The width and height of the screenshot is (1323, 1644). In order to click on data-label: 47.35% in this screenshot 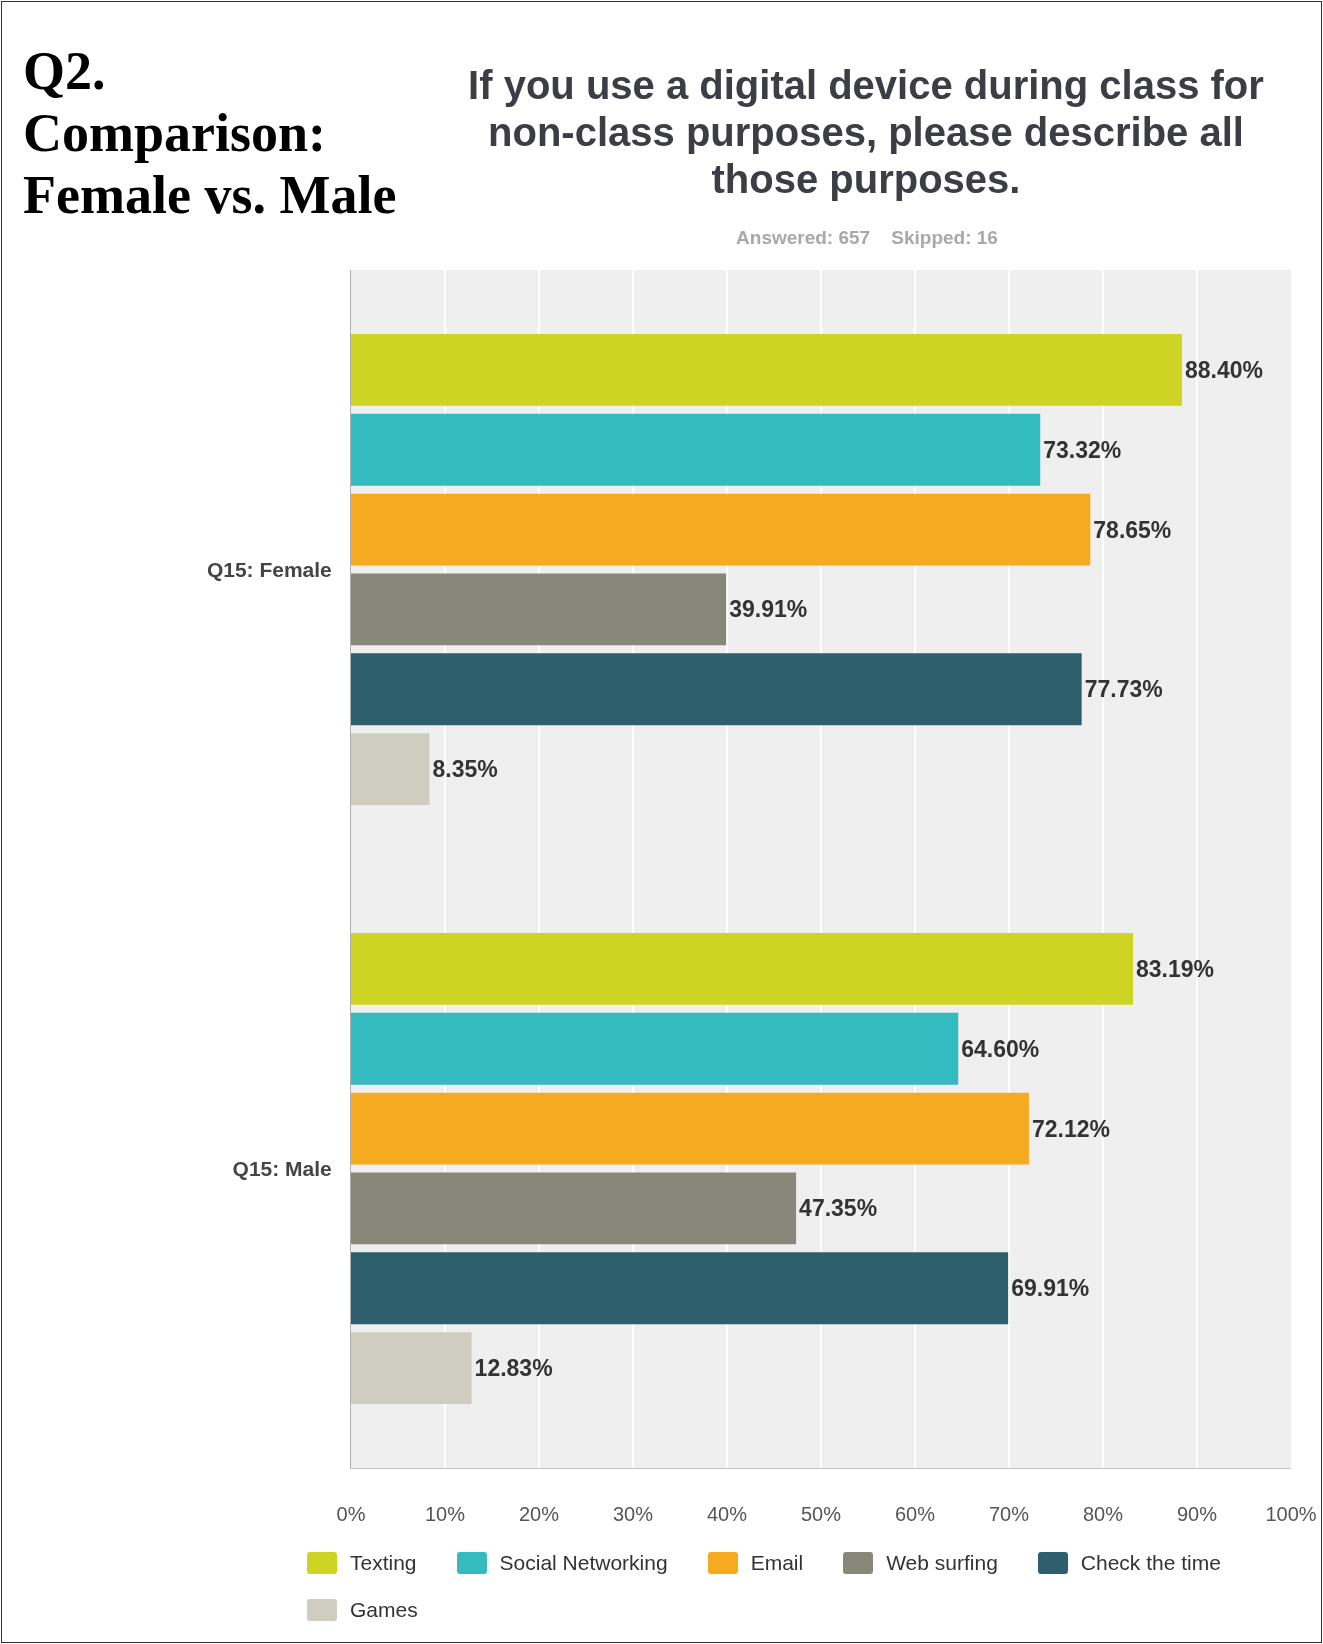, I will do `click(838, 1208)`.